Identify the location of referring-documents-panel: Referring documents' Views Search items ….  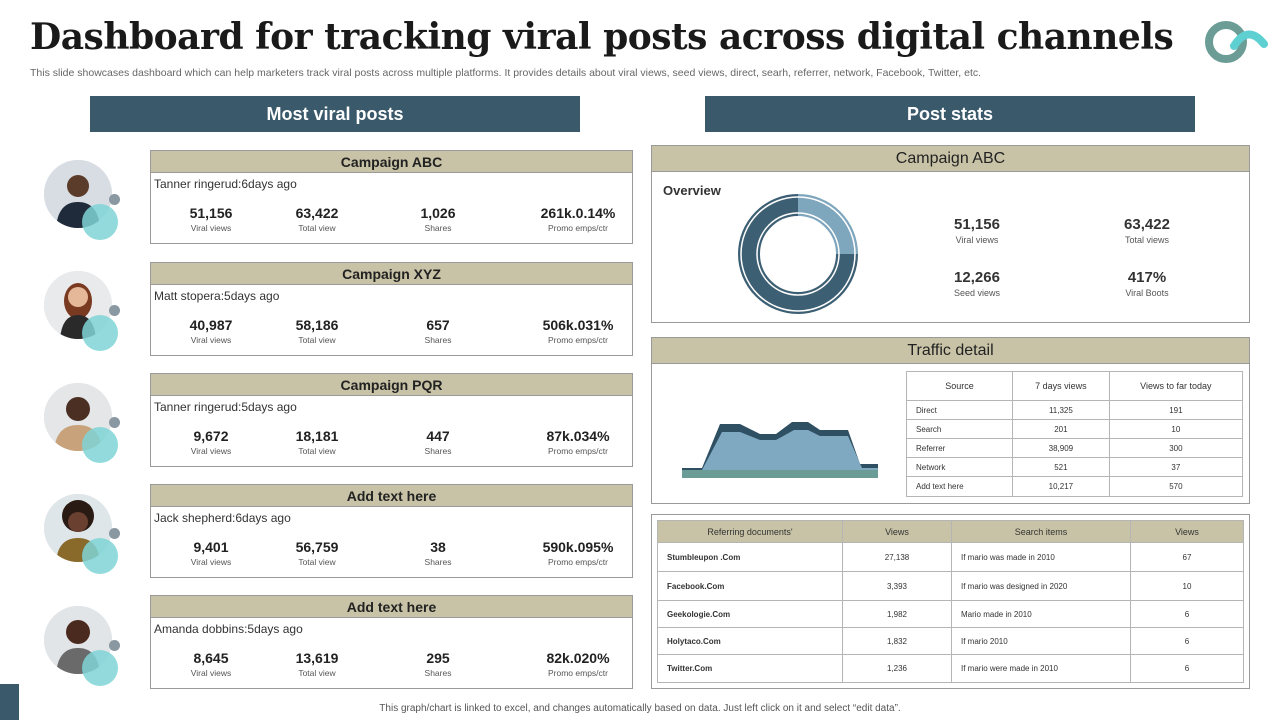
(950, 601).